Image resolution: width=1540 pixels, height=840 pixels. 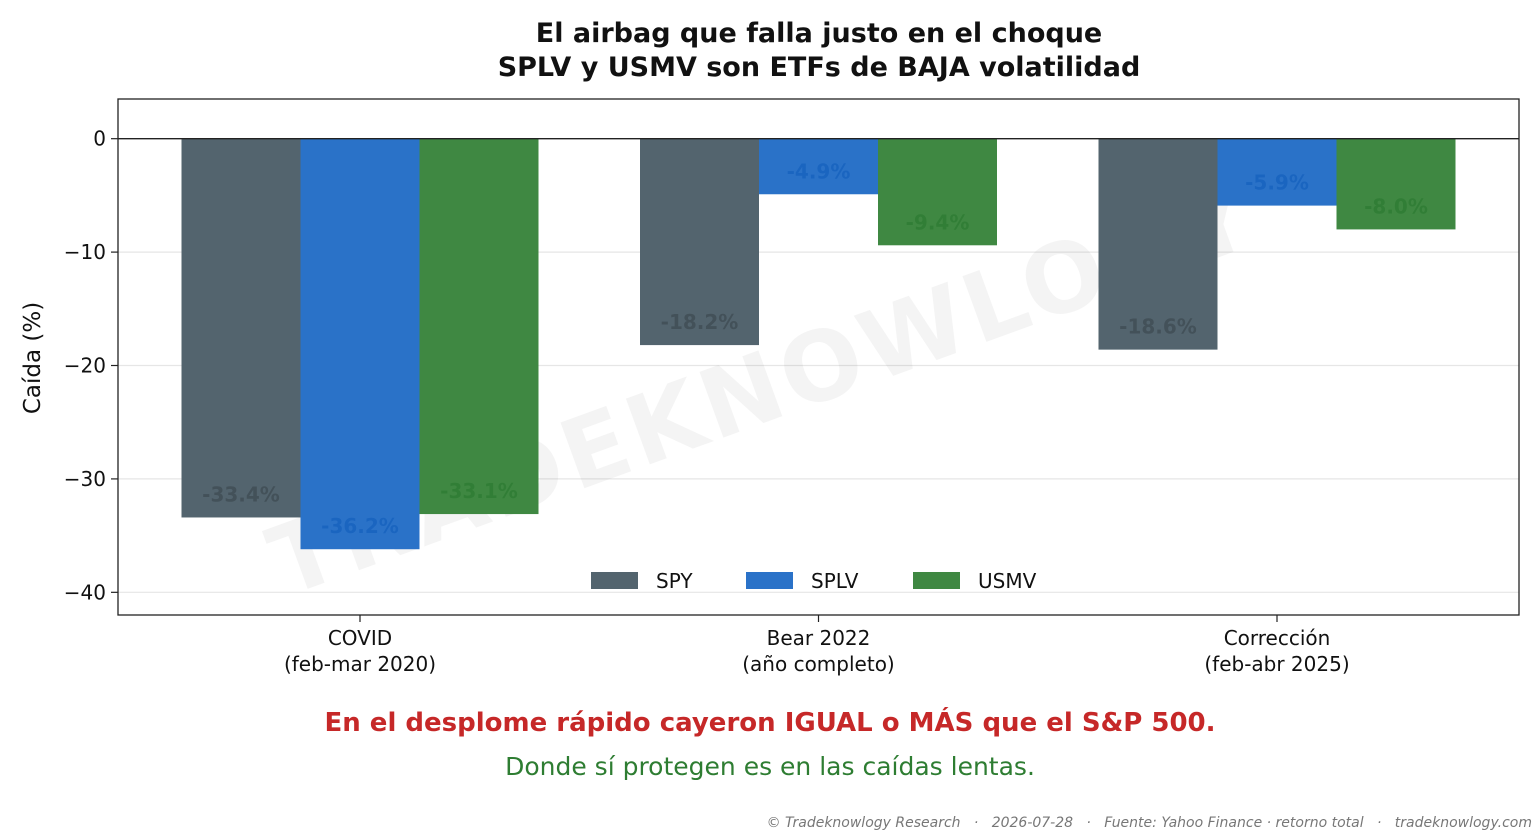 What do you see at coordinates (1277, 183) in the screenshot?
I see `data-label-splv: -5.9%` at bounding box center [1277, 183].